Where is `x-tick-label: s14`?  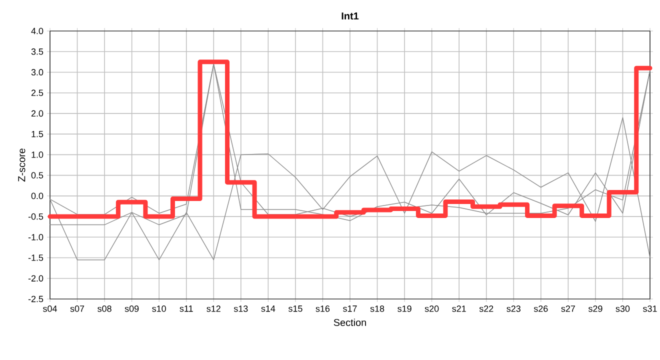
x-tick-label: s14 is located at coordinates (268, 309).